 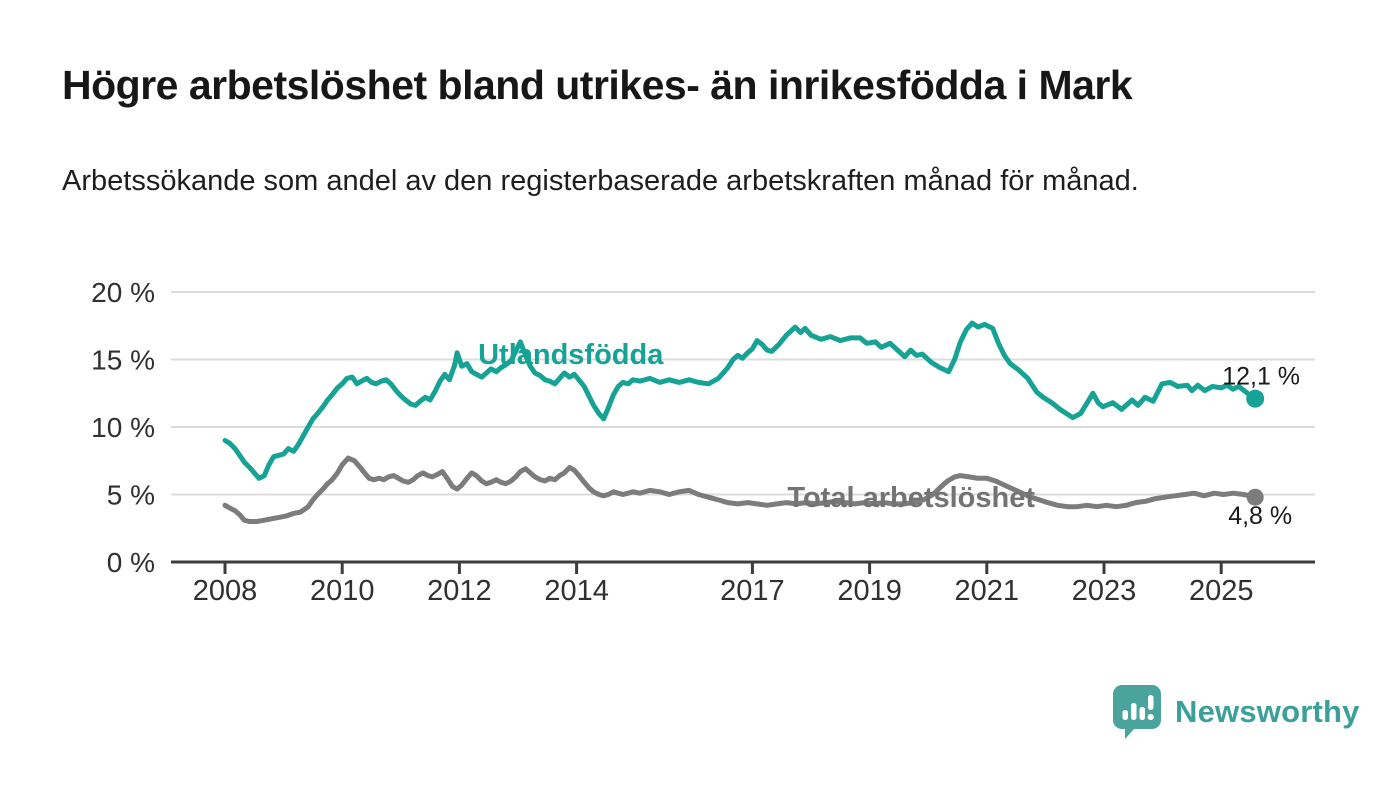 I want to click on logo-bar-chart-glyph, so click(x=1138, y=708).